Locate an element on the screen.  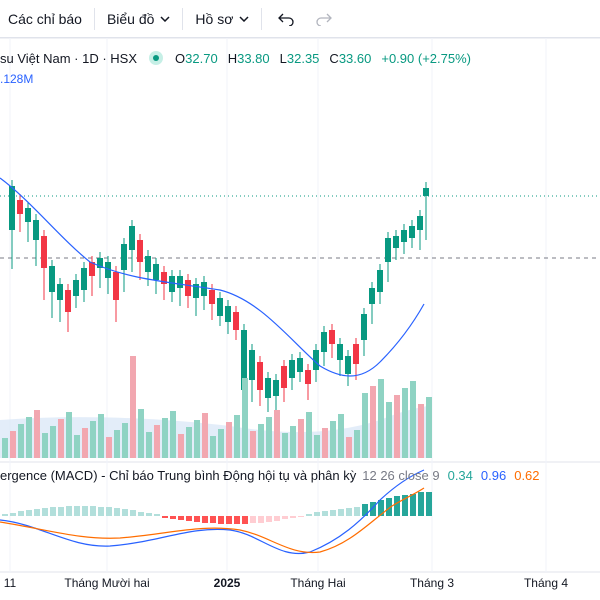
macd-signal-value: 0.62 is located at coordinates (527, 475).